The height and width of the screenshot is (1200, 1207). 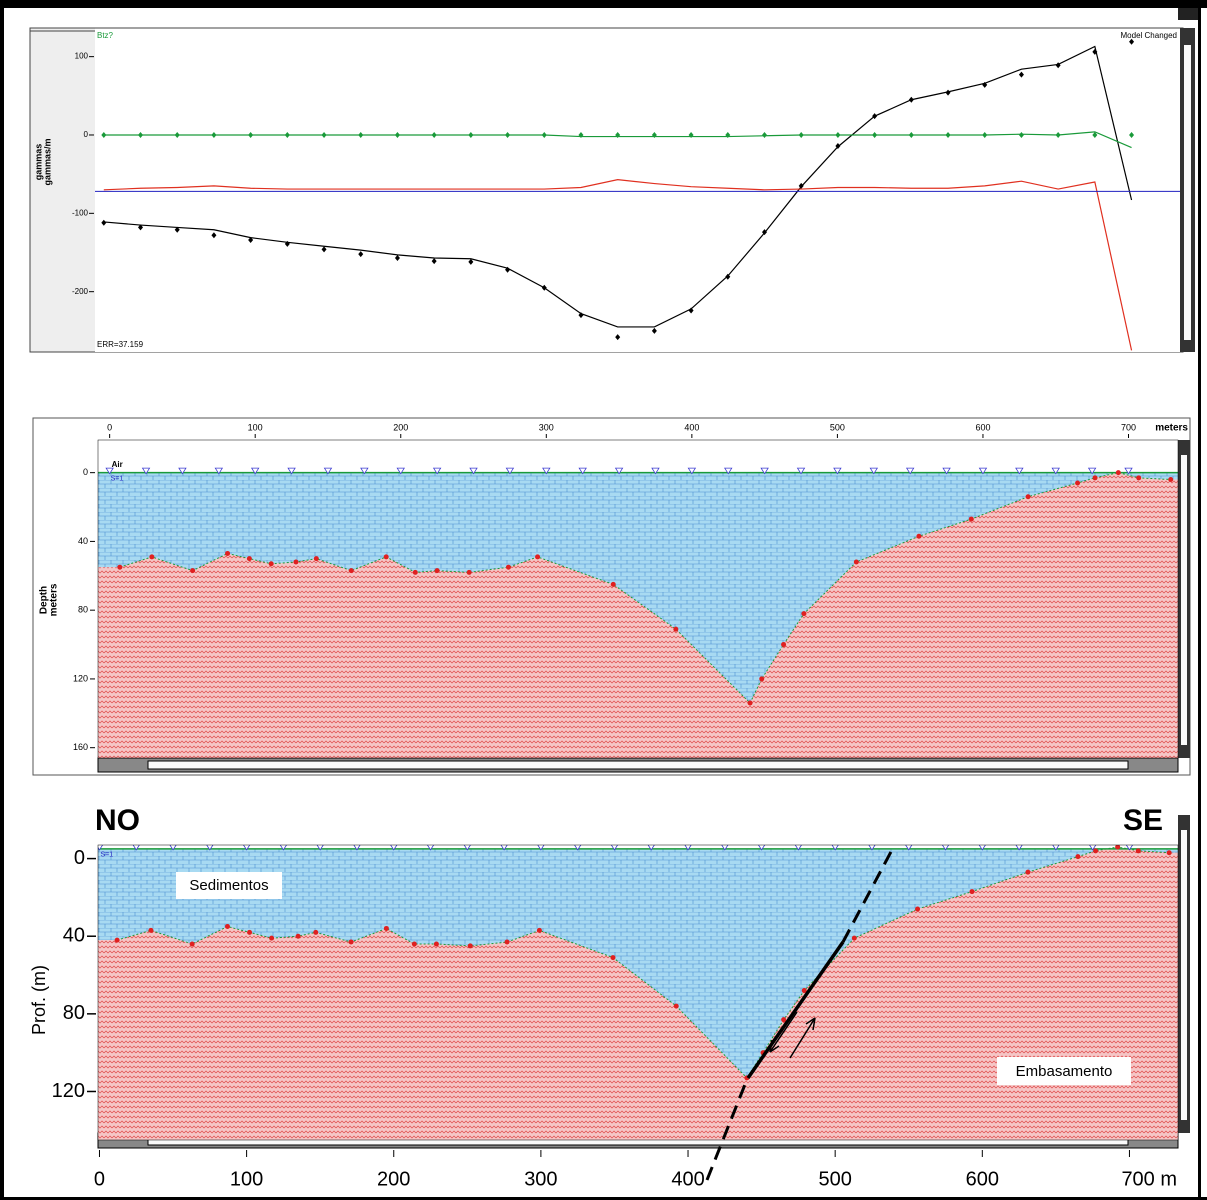 What do you see at coordinates (691, 427) in the screenshot?
I see `x-tick-label: 400` at bounding box center [691, 427].